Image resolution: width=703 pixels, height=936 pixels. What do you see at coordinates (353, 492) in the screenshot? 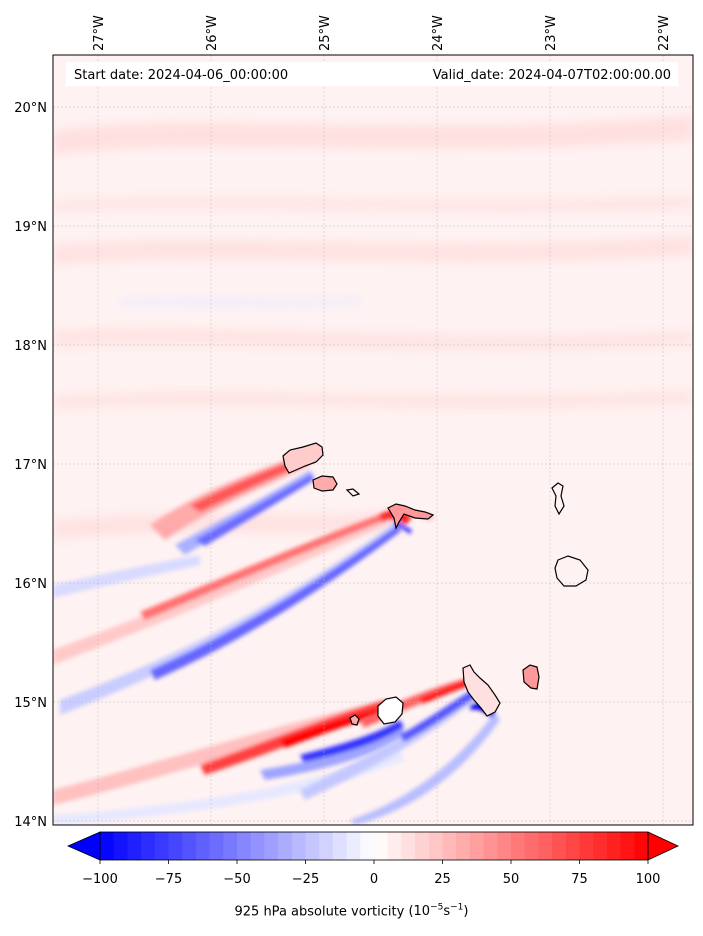
I see `island-santa-luzia` at bounding box center [353, 492].